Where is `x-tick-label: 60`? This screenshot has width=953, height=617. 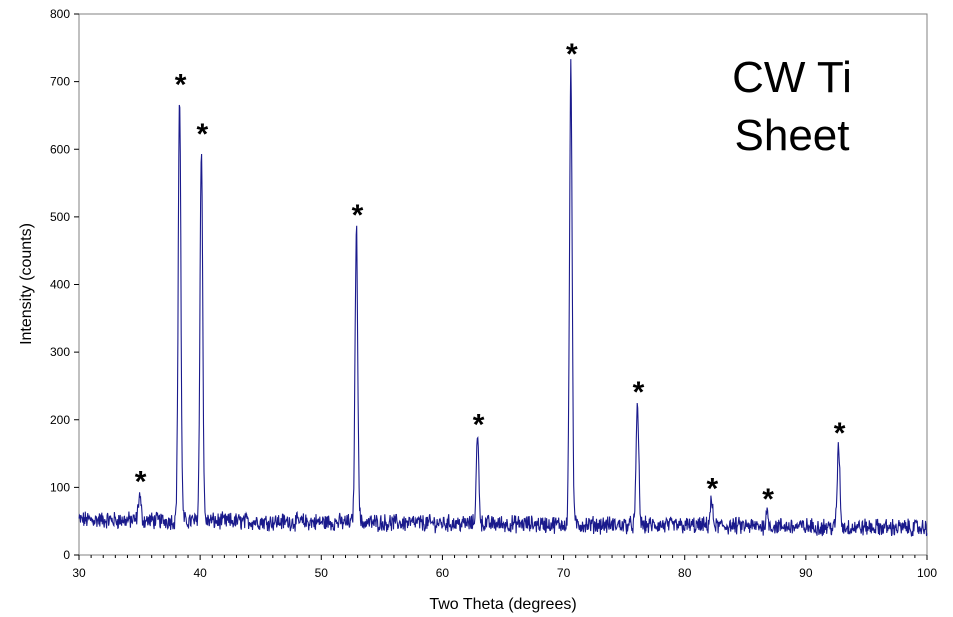
x-tick-label: 60 is located at coordinates (443, 573).